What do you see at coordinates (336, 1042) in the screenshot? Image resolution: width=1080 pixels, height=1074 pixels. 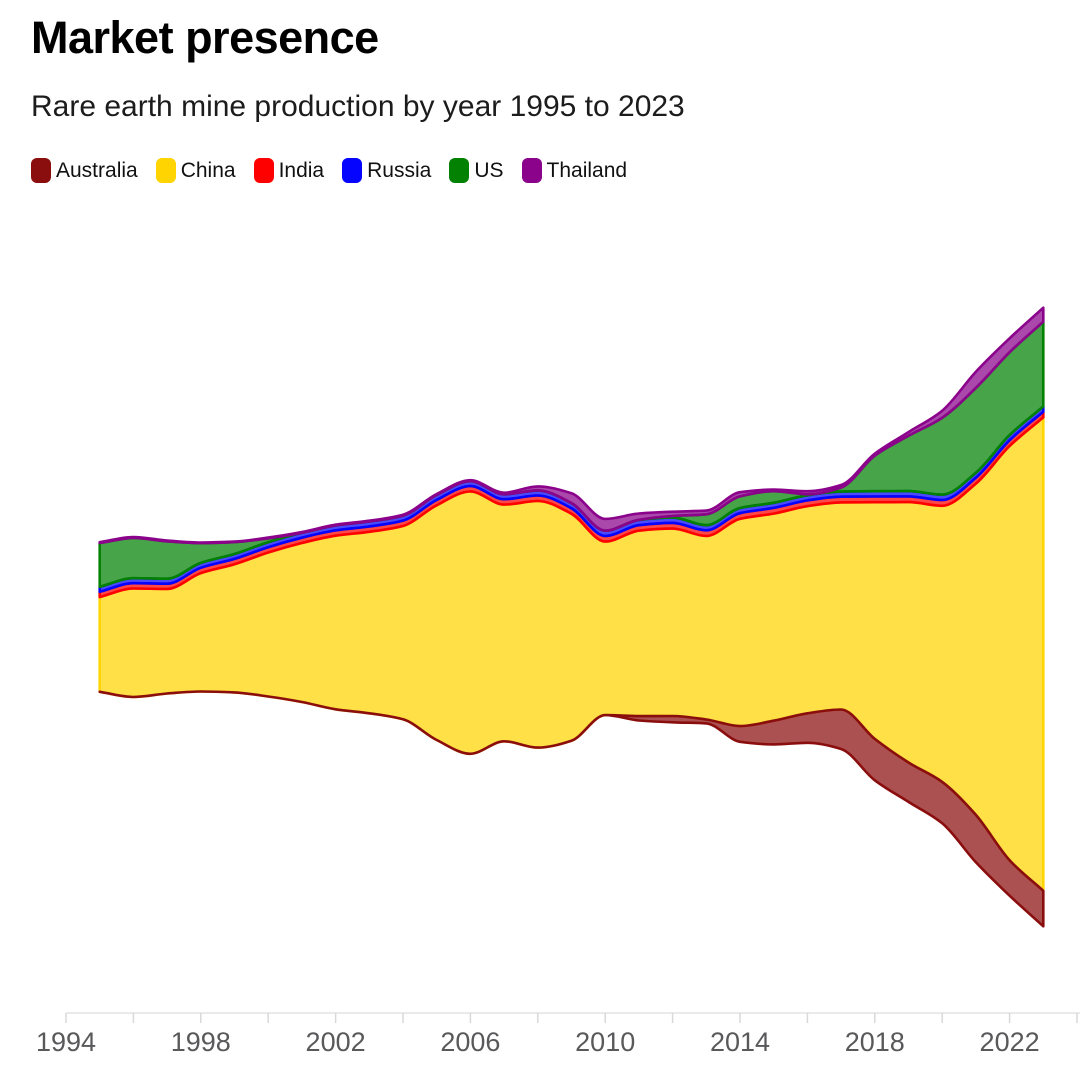 I see `x-axis-label: 2002` at bounding box center [336, 1042].